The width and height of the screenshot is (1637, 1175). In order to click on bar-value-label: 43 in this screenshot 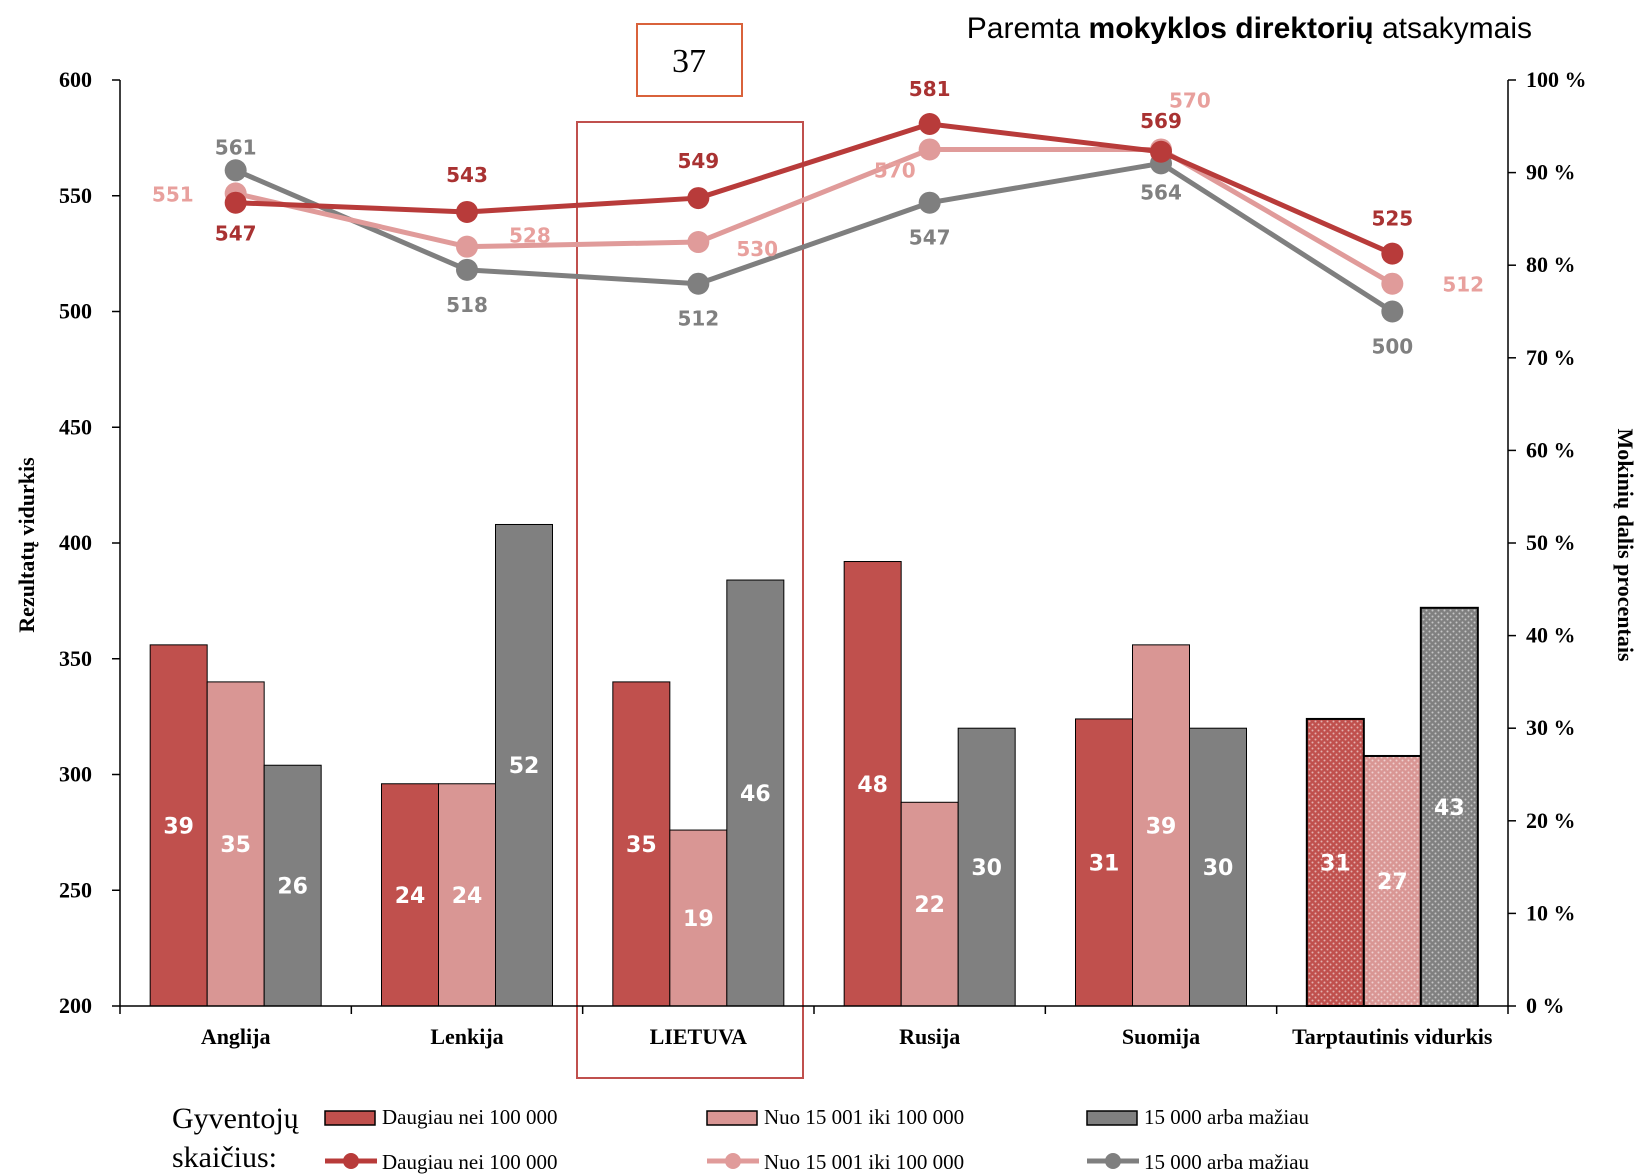, I will do `click(1449, 808)`.